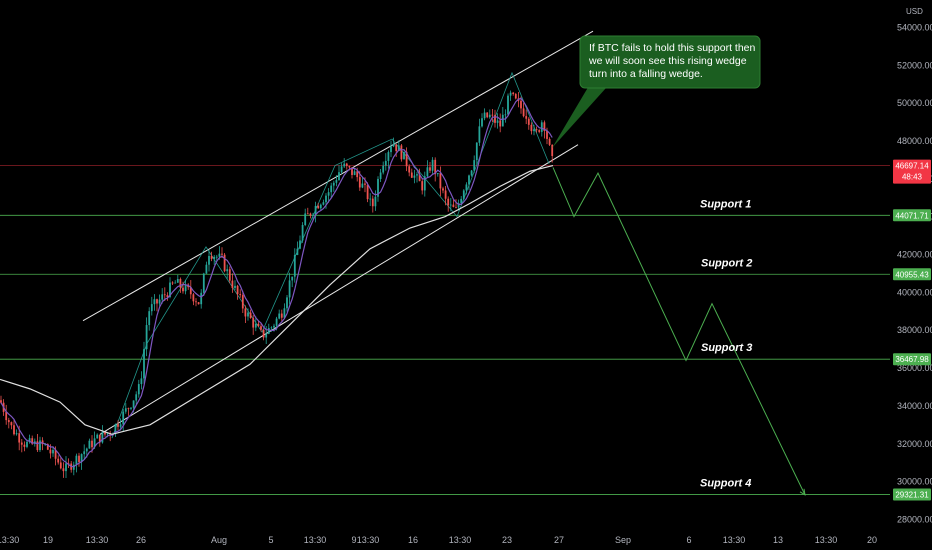 The image size is (932, 550). I want to click on time-tick-label: 9, so click(353, 540).